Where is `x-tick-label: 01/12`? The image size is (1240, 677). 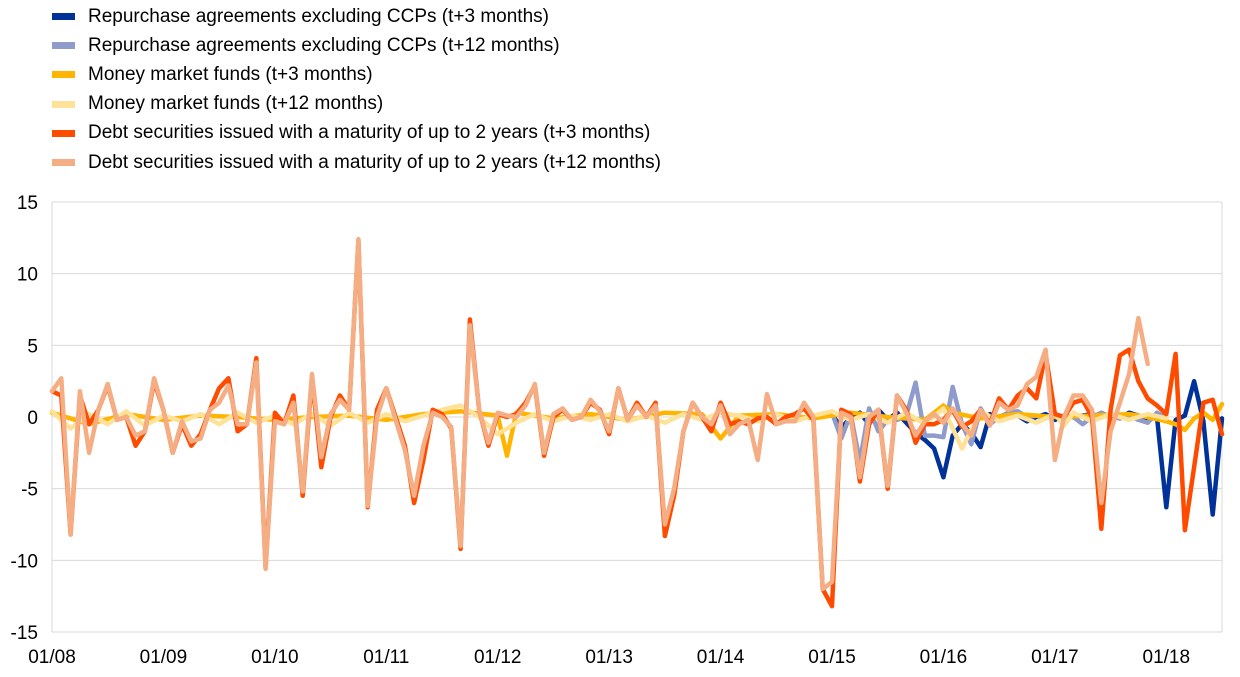 x-tick-label: 01/12 is located at coordinates (498, 657).